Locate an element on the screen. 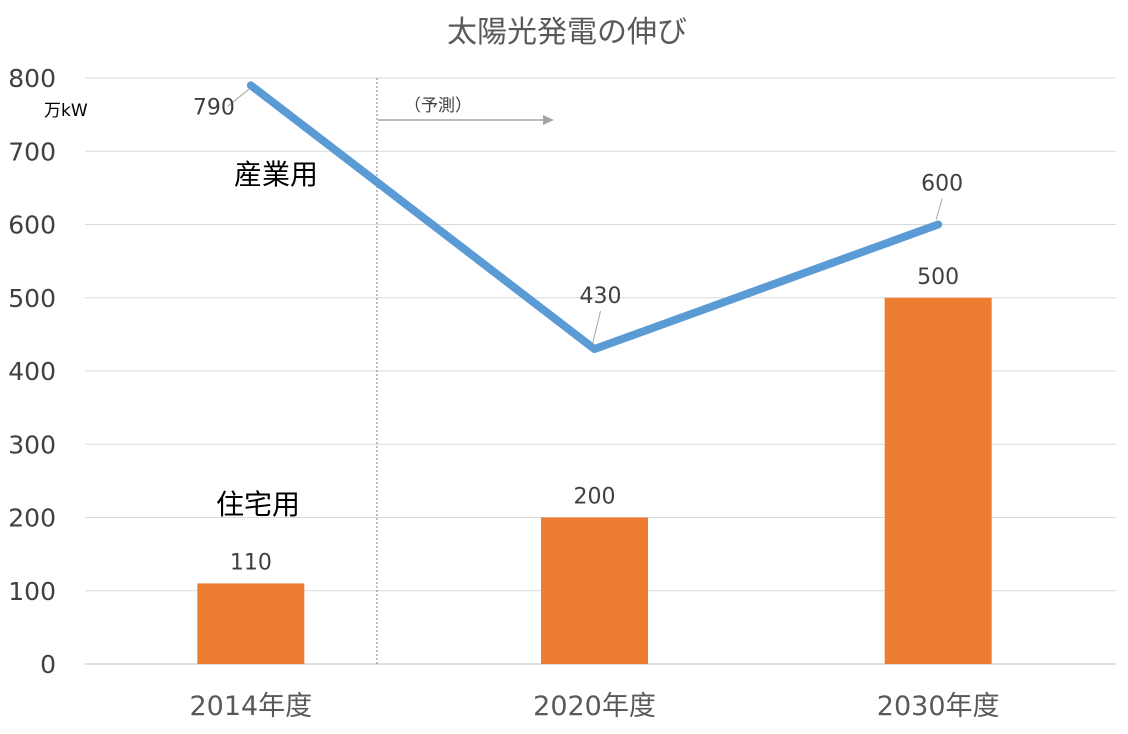  y-tick-label: 500 is located at coordinates (32, 298).